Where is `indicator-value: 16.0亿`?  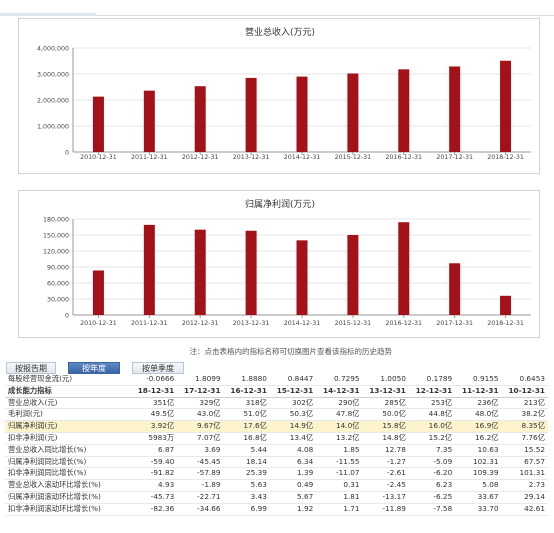
indicator-value: 16.0亿 is located at coordinates (432, 426).